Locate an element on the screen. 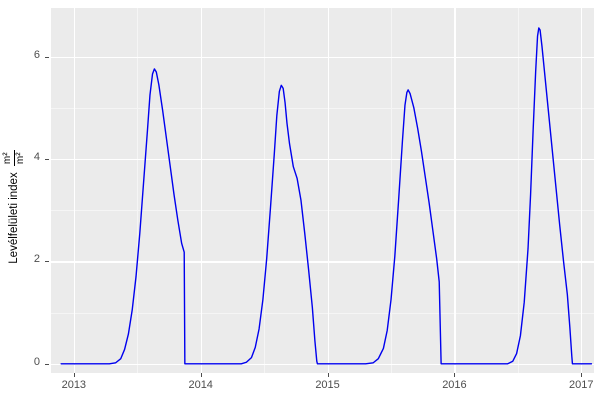 The image size is (600, 400). x-axis-tick-label: 2016 is located at coordinates (454, 385).